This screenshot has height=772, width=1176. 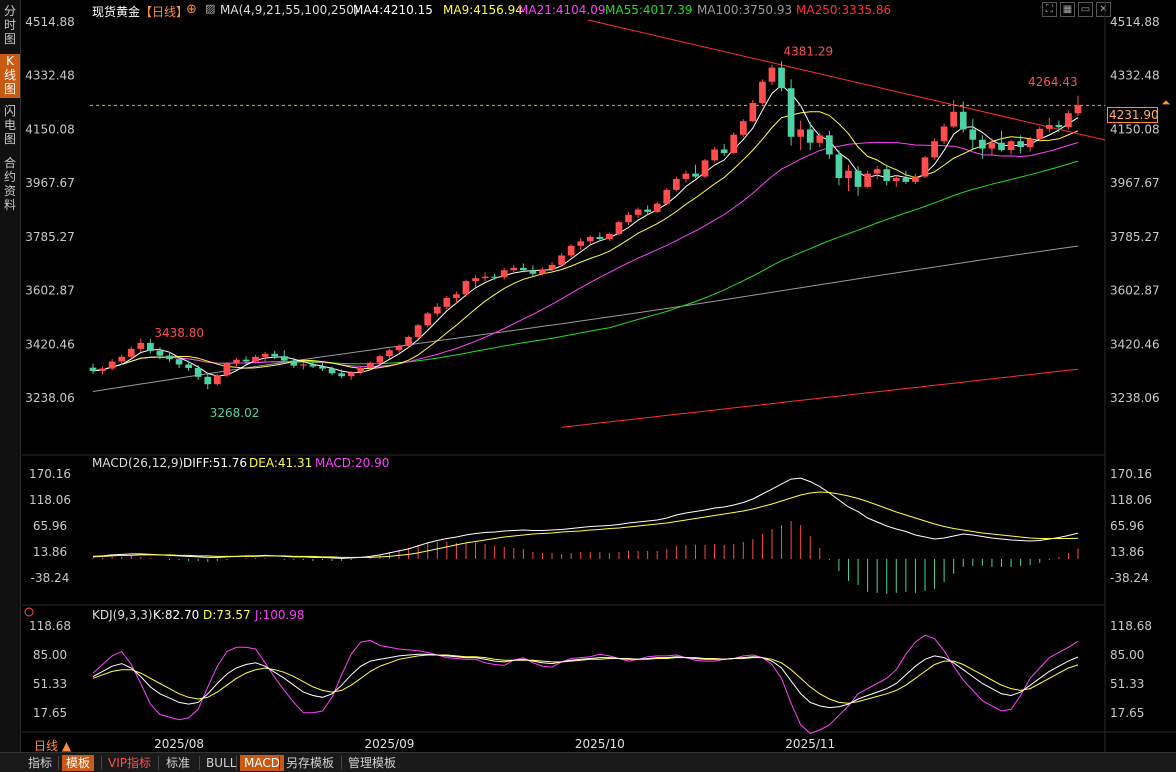 What do you see at coordinates (50, 552) in the screenshot?
I see `macd-axis-label-left: 13.86` at bounding box center [50, 552].